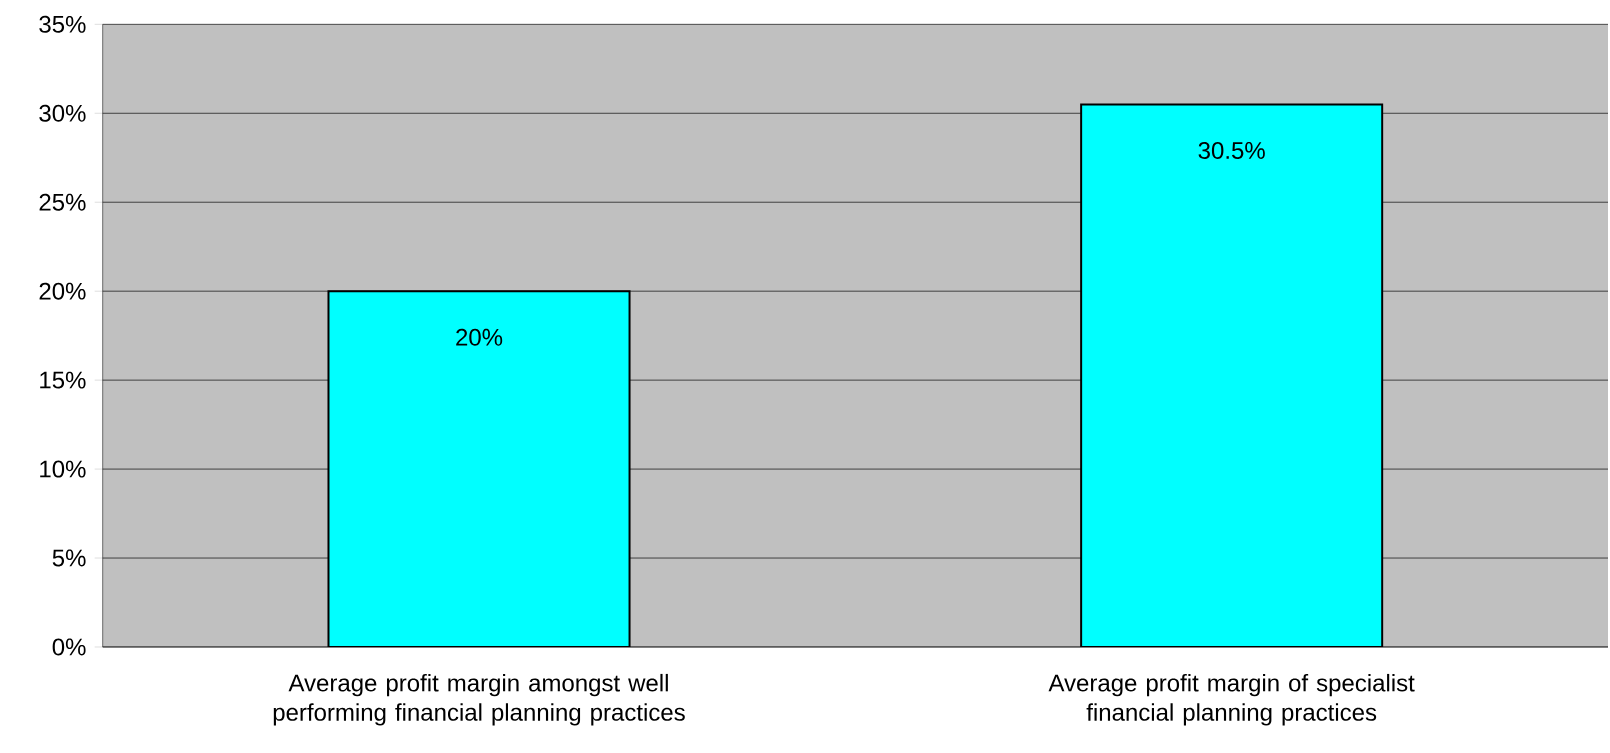 The height and width of the screenshot is (753, 1610). What do you see at coordinates (62, 202) in the screenshot?
I see `y-tick-label: 25%` at bounding box center [62, 202].